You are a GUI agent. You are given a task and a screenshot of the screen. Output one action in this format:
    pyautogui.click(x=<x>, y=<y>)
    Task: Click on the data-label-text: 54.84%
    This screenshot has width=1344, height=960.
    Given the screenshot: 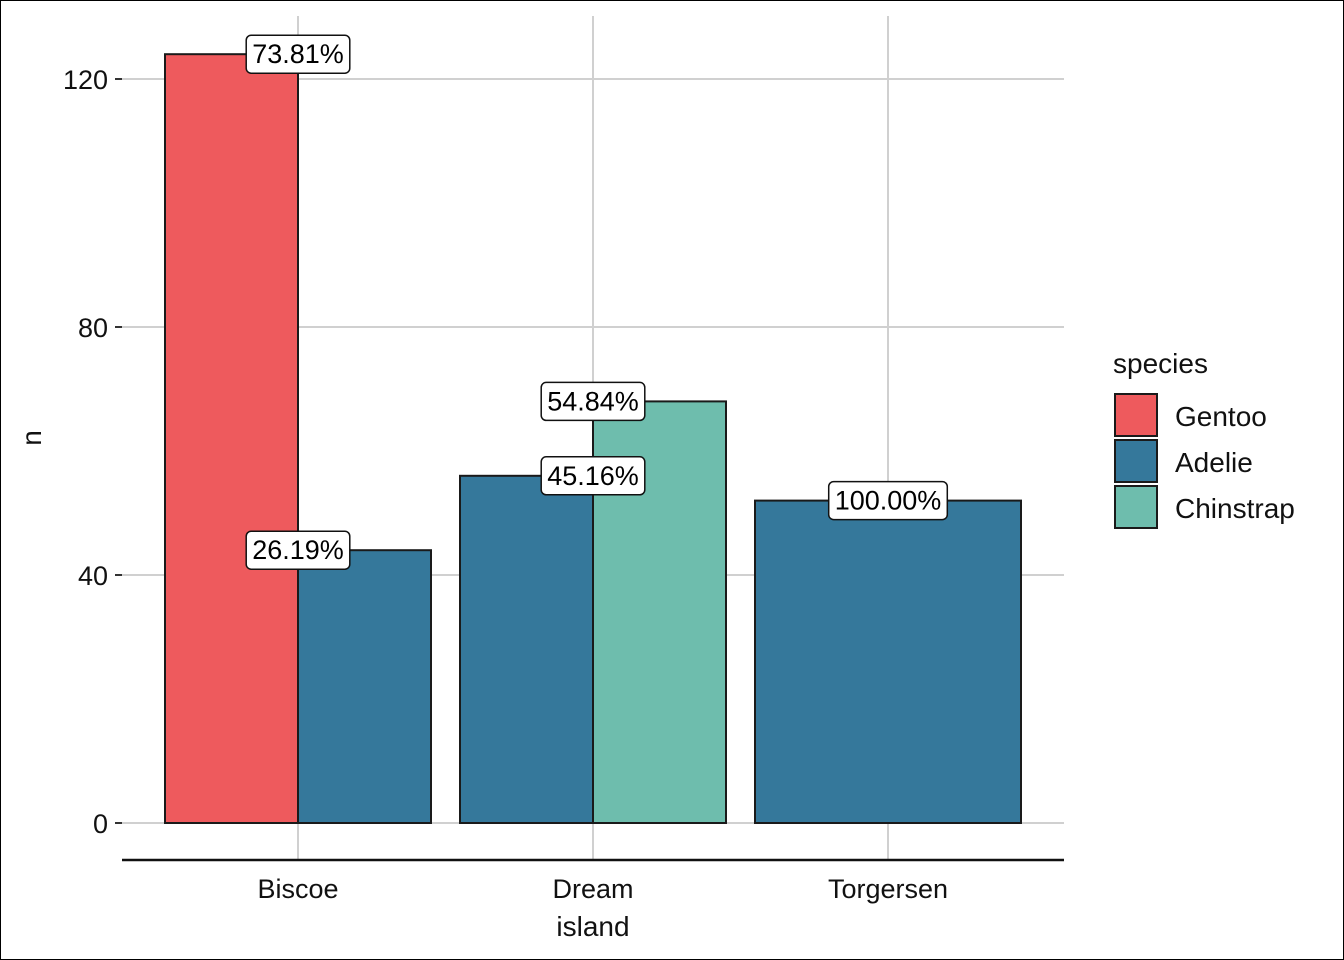 What is the action you would take?
    pyautogui.click(x=593, y=401)
    